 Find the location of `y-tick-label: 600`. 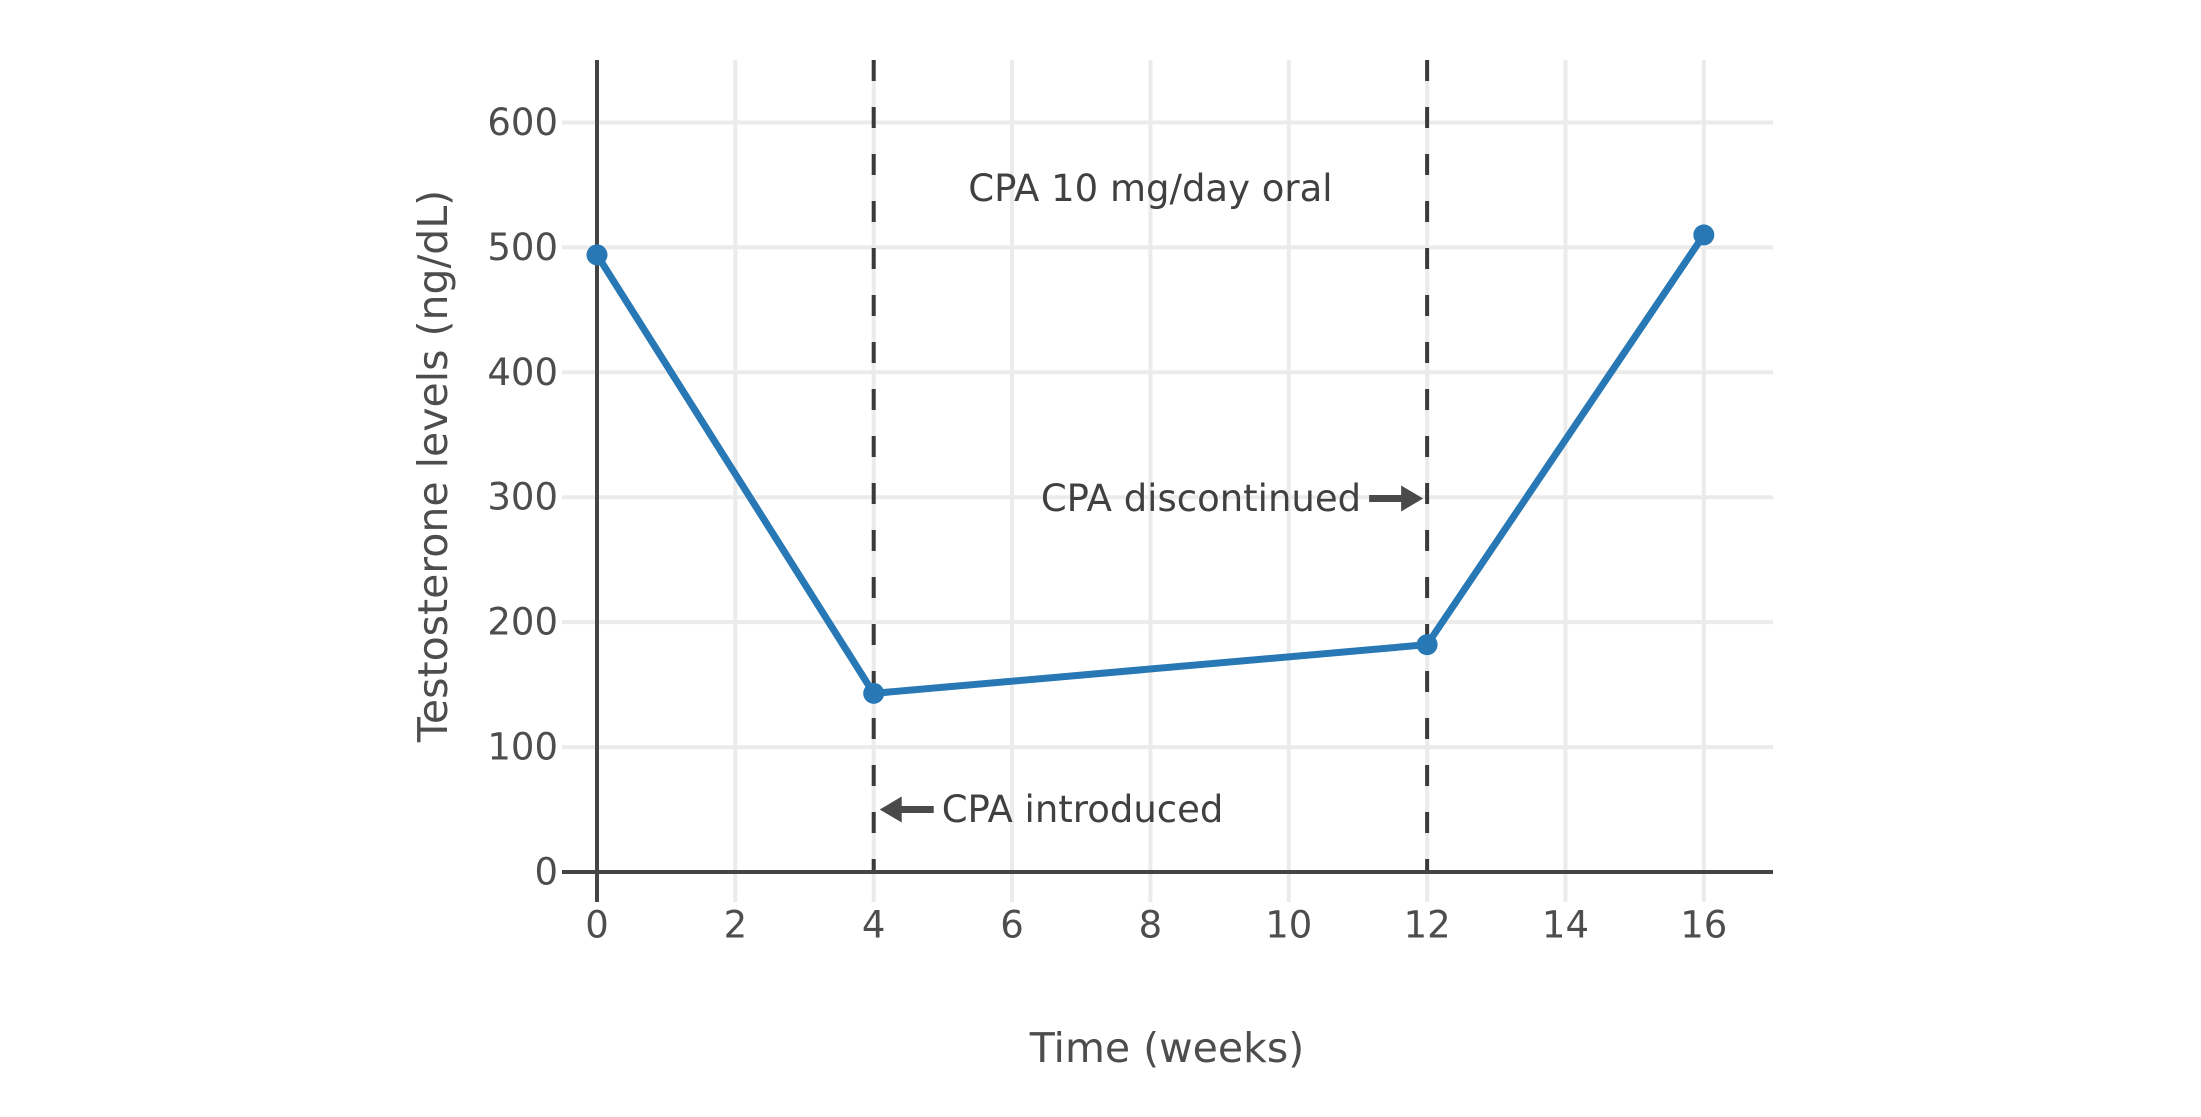

y-tick-label: 600 is located at coordinates (522, 122).